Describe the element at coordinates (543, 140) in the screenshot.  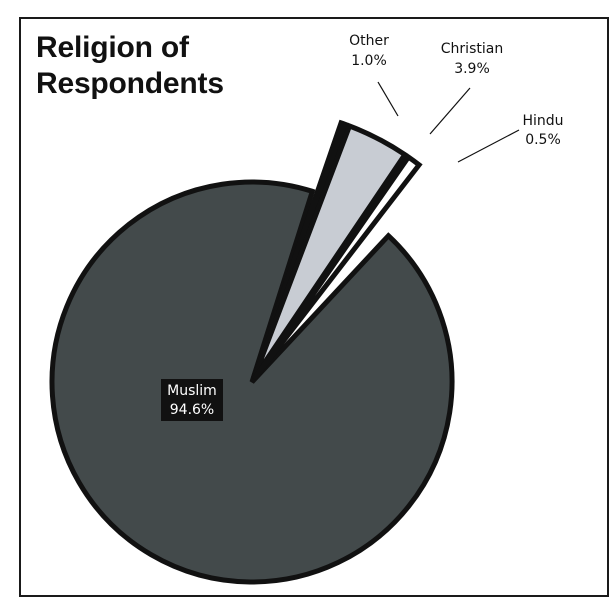
I see `slice-value-hindu: 0.5%` at that location.